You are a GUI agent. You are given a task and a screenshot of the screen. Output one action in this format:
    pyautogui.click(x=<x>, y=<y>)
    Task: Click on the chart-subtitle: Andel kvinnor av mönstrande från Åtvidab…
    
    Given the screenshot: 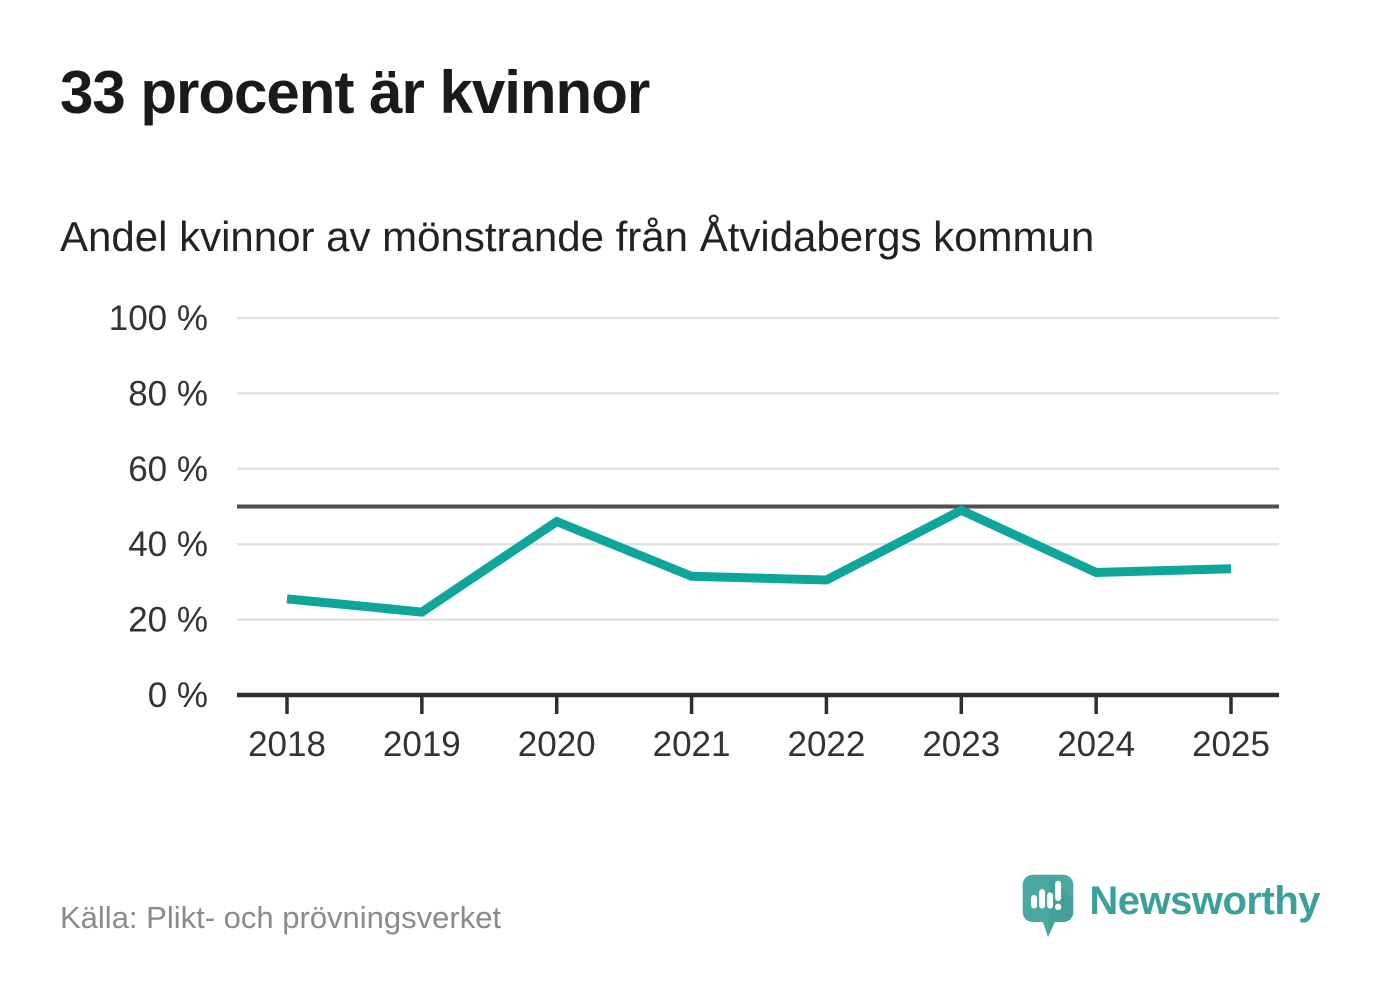 What is the action you would take?
    pyautogui.click(x=577, y=236)
    